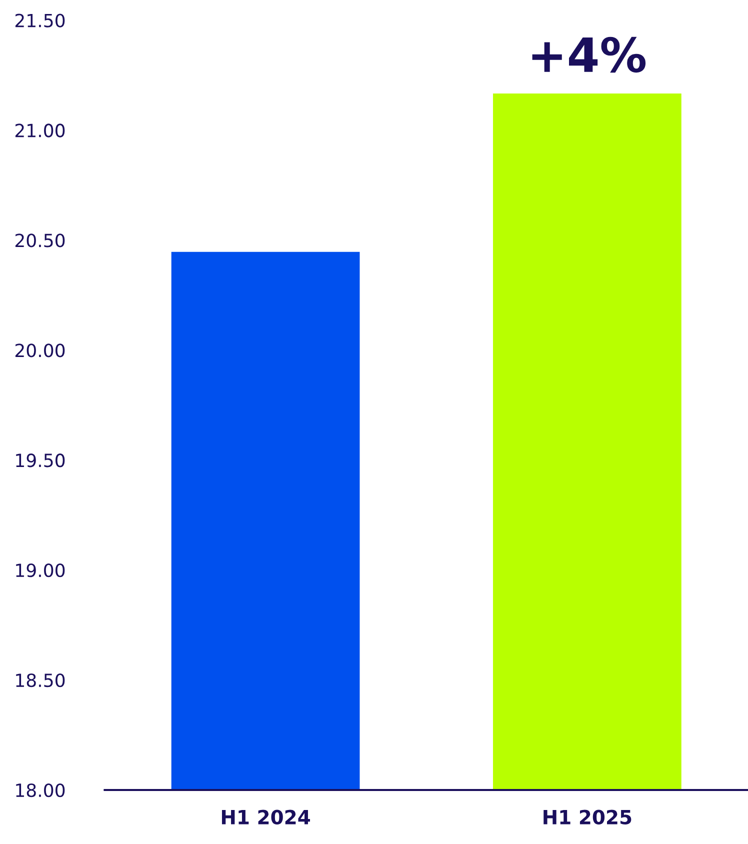  What do you see at coordinates (589, 54) in the screenshot?
I see `annotation: +4%` at bounding box center [589, 54].